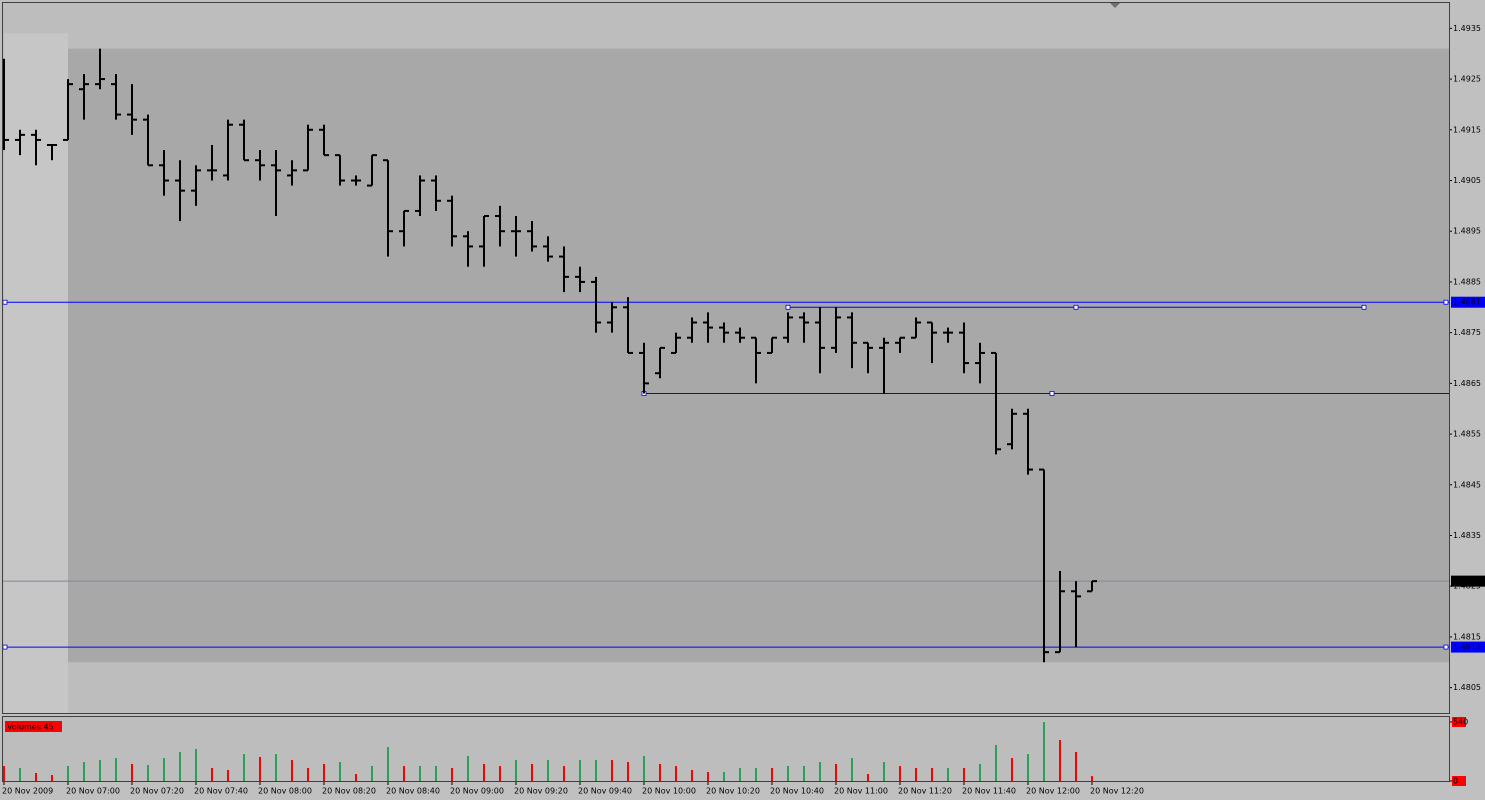 The image size is (1485, 800). I want to click on y-tick-label: 1.4815, so click(1467, 636).